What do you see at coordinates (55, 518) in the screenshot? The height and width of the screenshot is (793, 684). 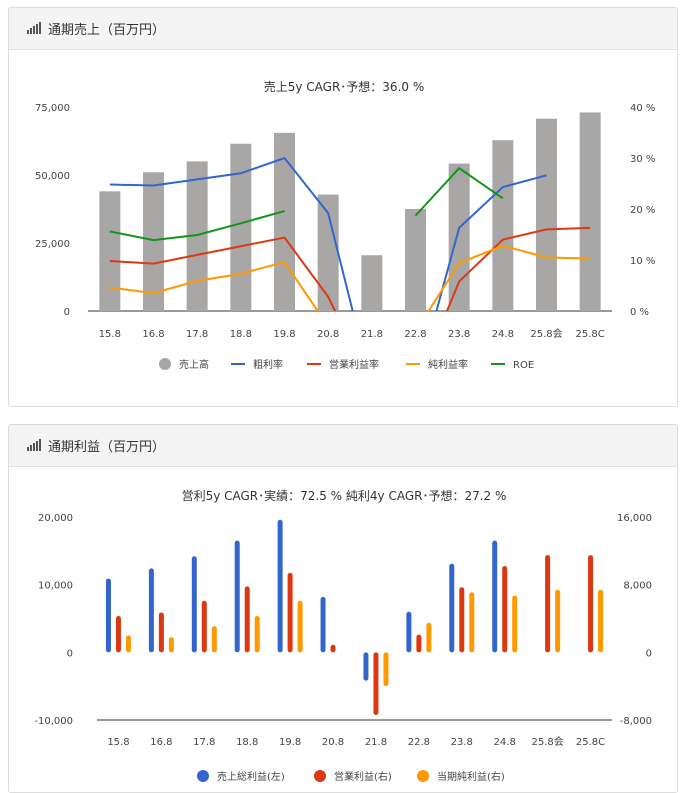 I see `y-tick-label: 20,000` at bounding box center [55, 518].